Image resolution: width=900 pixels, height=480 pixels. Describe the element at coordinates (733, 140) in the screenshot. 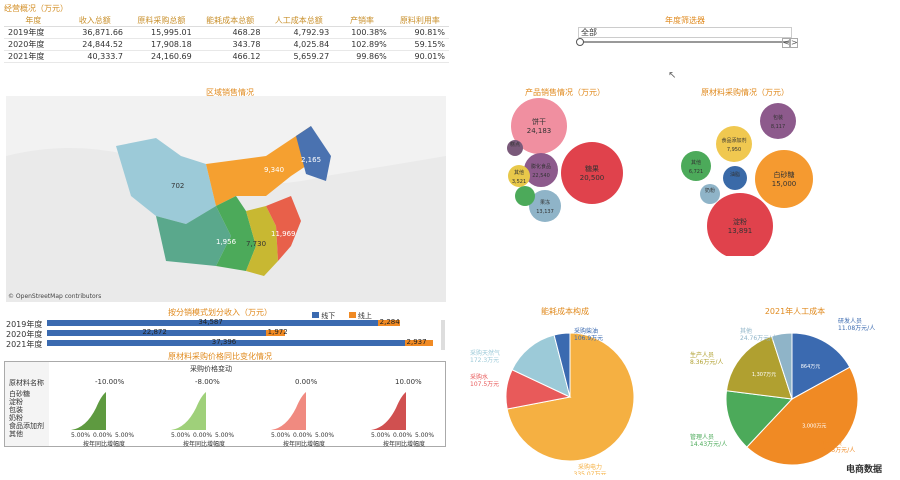

I see `material-bubble-name: 食品添加剂` at that location.